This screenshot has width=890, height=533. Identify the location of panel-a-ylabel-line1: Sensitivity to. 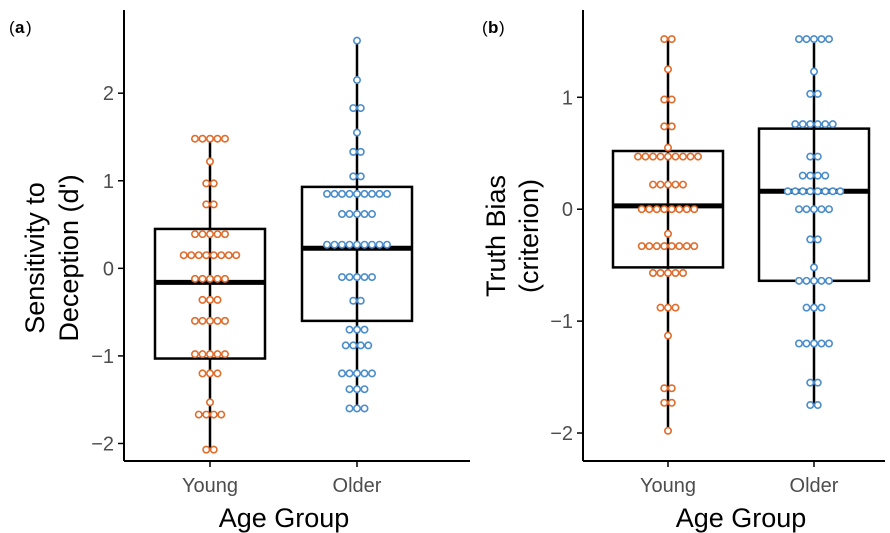
(35, 258).